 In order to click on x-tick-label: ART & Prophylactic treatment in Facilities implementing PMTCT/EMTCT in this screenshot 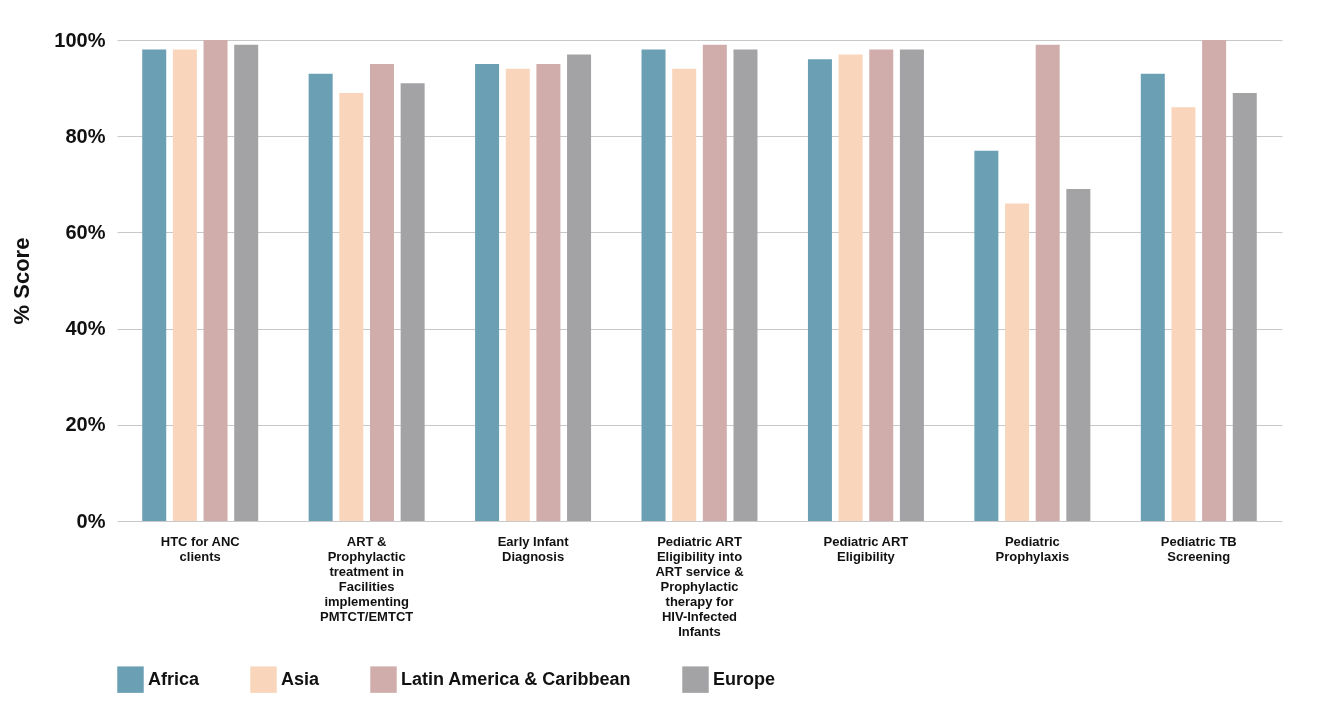, I will do `click(367, 578)`.